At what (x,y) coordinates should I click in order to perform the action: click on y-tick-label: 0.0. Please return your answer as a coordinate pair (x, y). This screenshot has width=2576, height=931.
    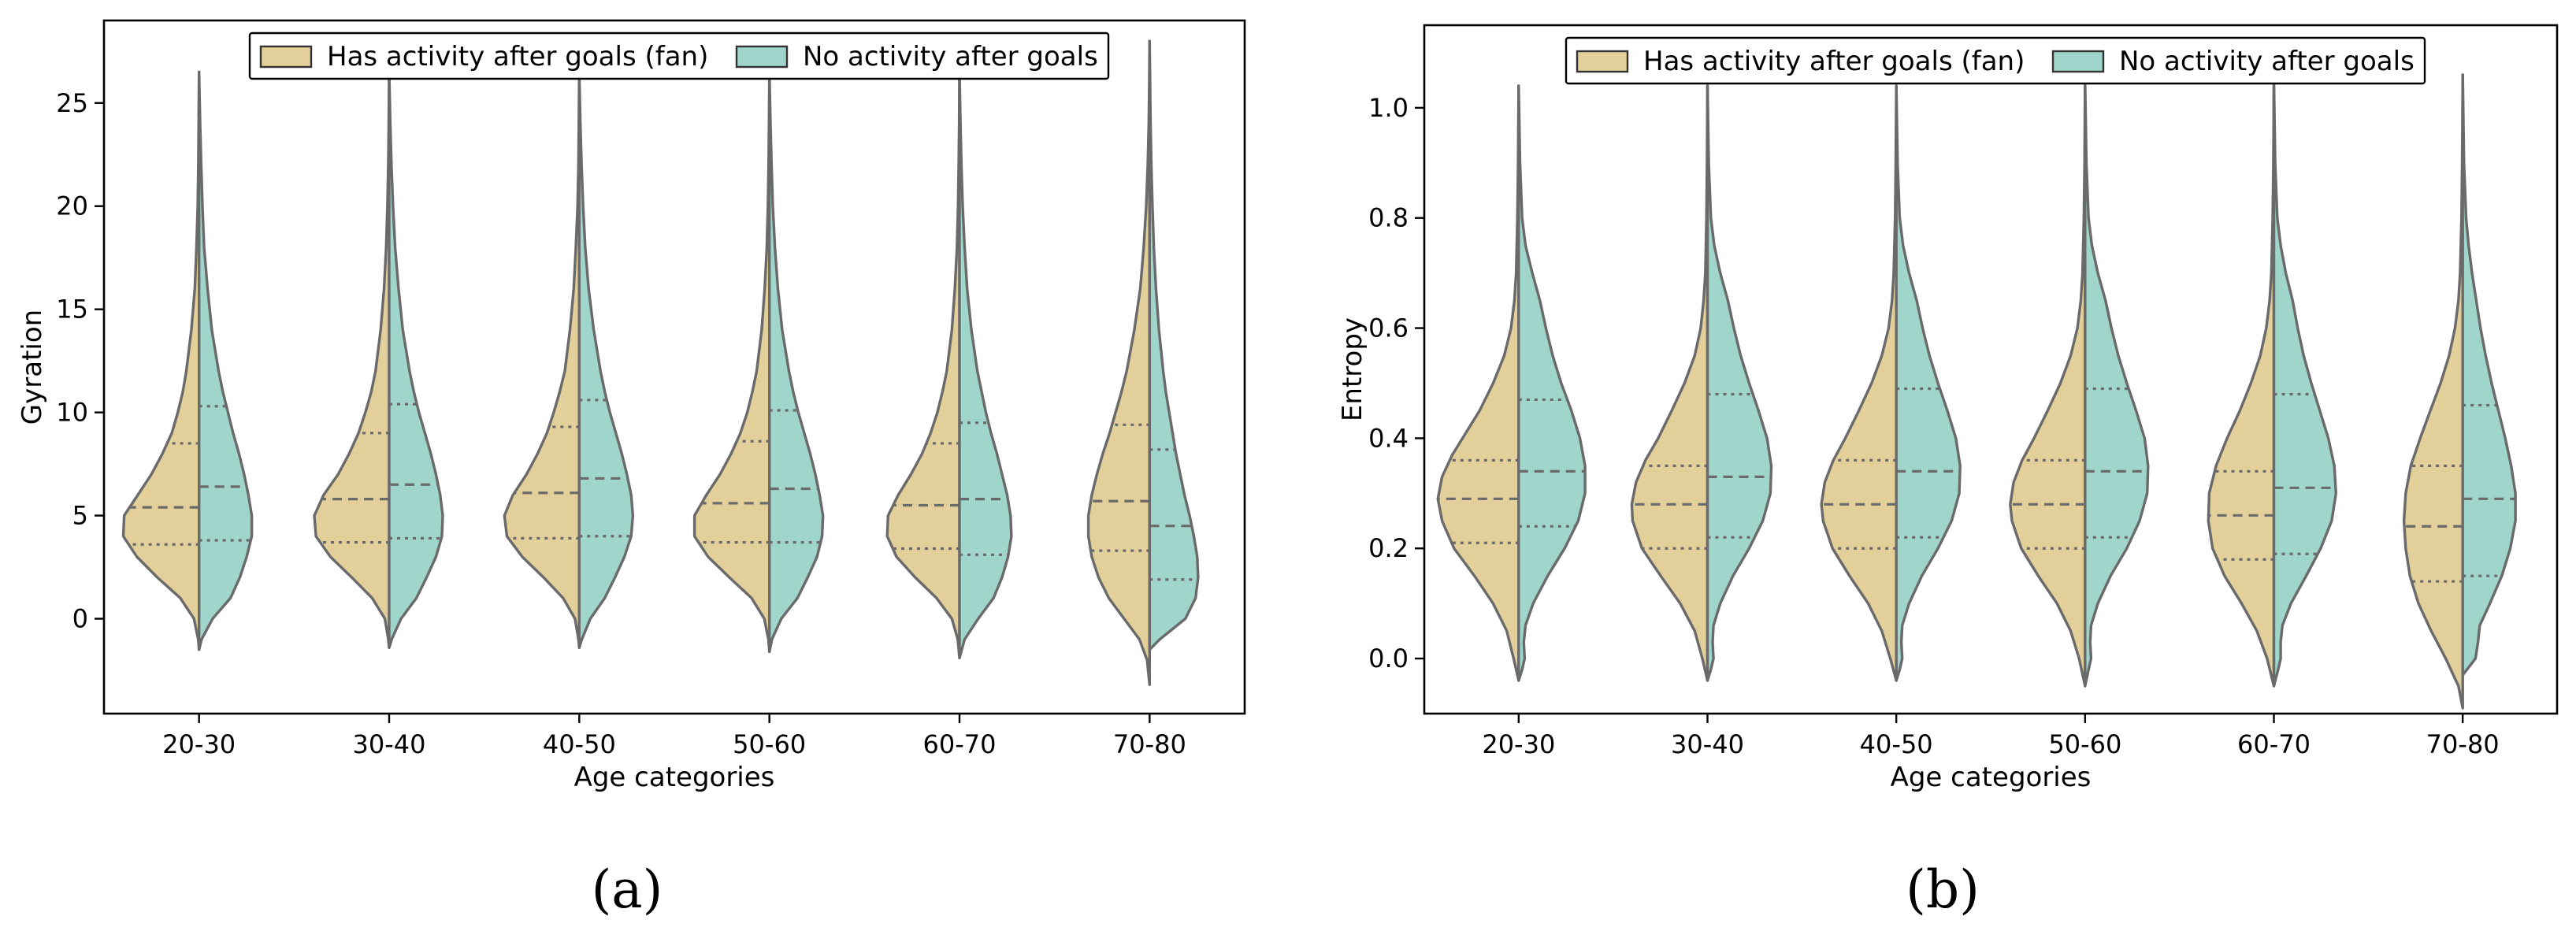
    Looking at the image, I should click on (1388, 658).